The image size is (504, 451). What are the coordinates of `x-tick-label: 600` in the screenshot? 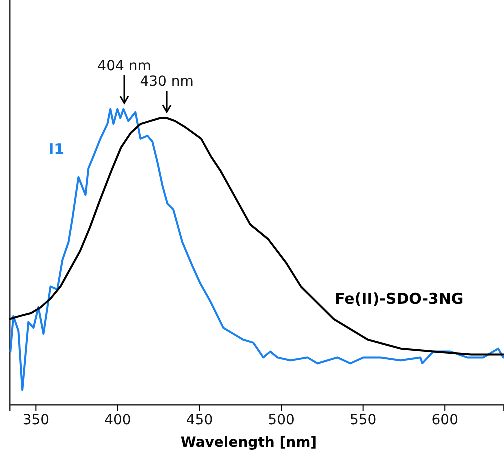 It's located at (445, 420).